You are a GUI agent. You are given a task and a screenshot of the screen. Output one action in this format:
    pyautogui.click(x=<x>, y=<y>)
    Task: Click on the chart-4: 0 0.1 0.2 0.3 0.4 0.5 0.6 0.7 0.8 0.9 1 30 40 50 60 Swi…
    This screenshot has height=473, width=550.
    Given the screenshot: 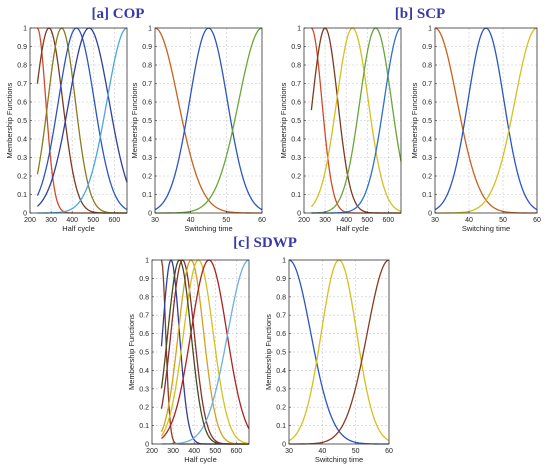 What is the action you would take?
    pyautogui.click(x=475, y=130)
    